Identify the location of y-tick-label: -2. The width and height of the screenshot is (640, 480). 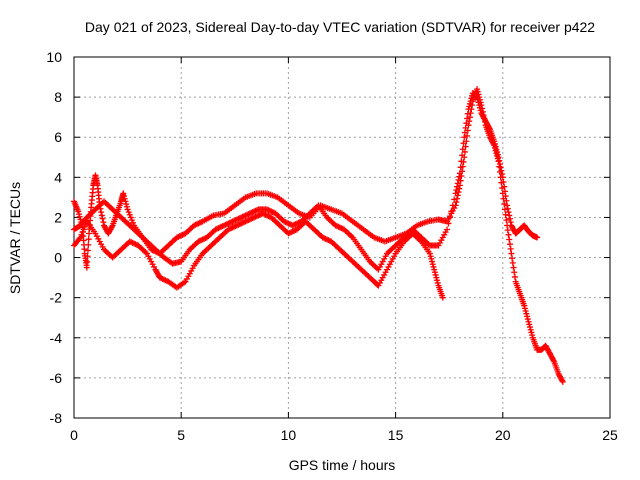
(56, 298).